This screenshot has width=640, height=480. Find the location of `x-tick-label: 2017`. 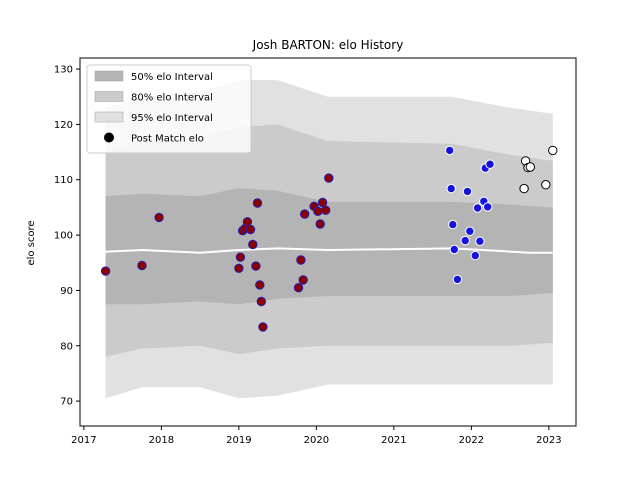

x-tick-label: 2017 is located at coordinates (83, 440).